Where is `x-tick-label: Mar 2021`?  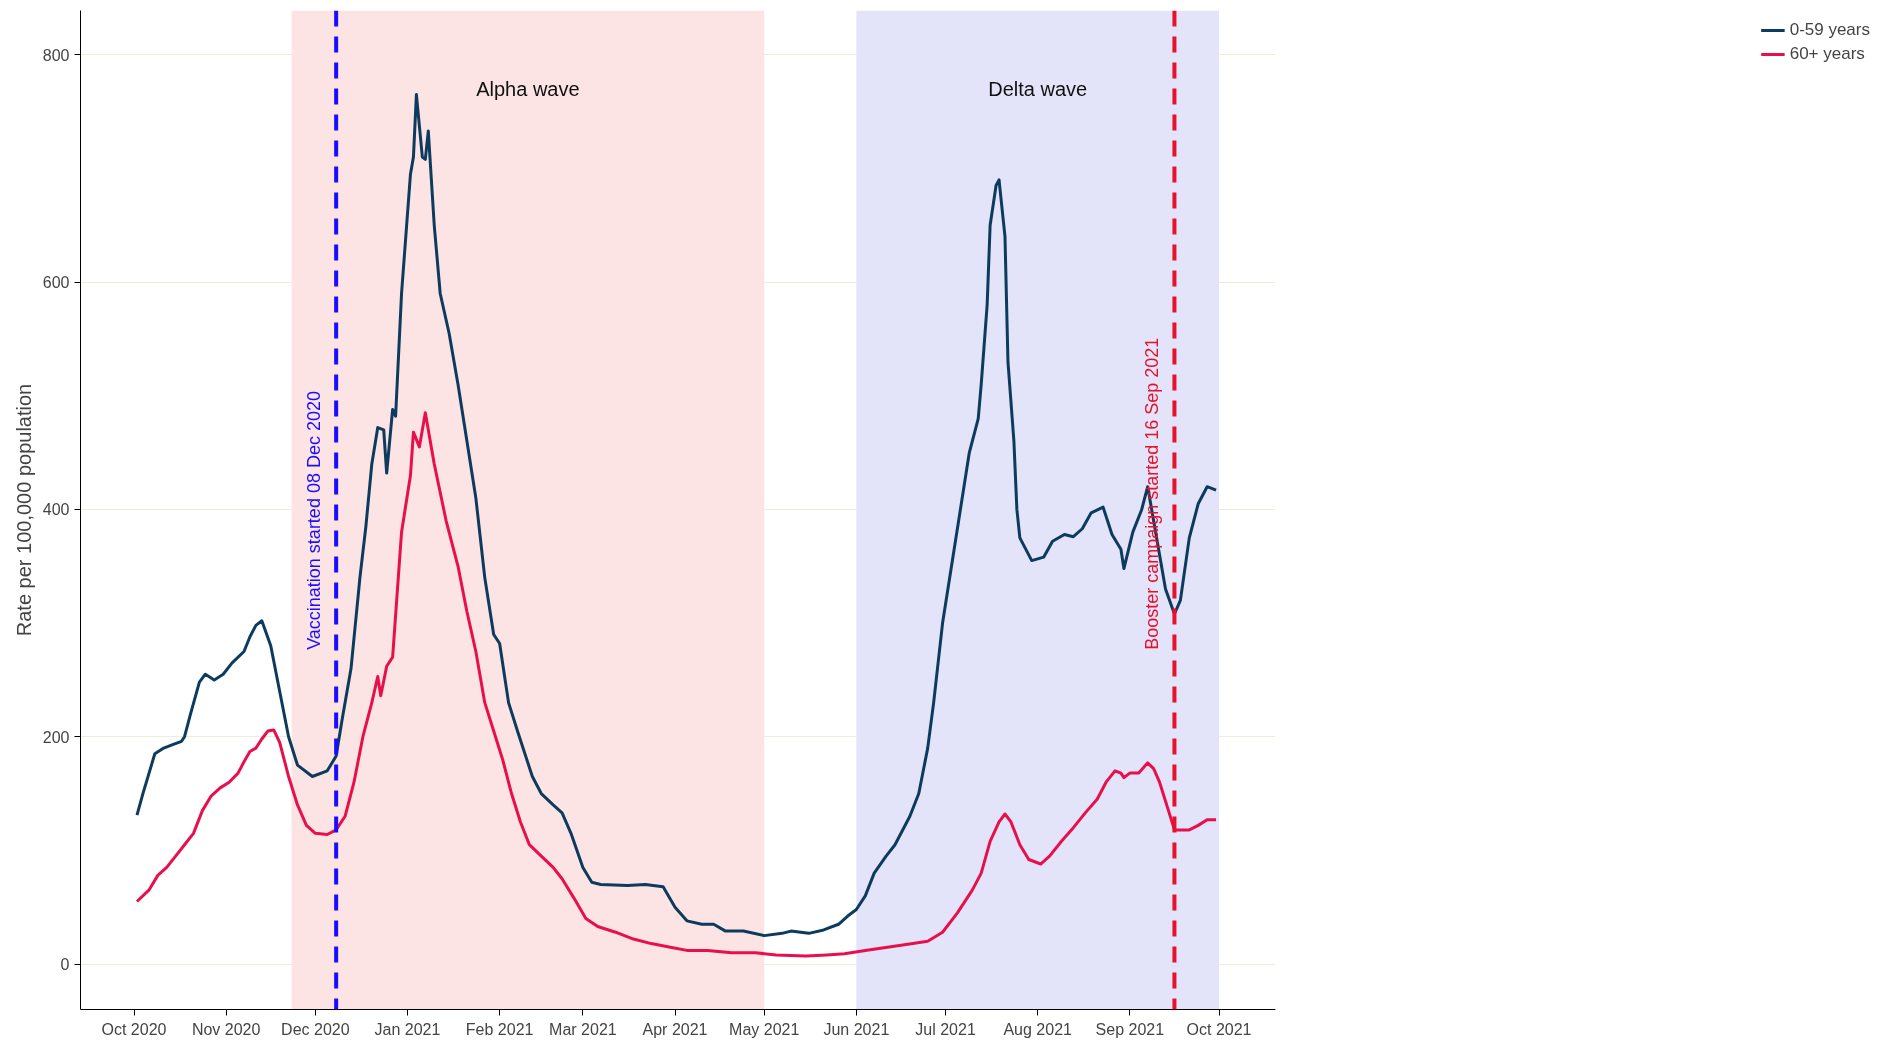 x-tick-label: Mar 2021 is located at coordinates (583, 1029).